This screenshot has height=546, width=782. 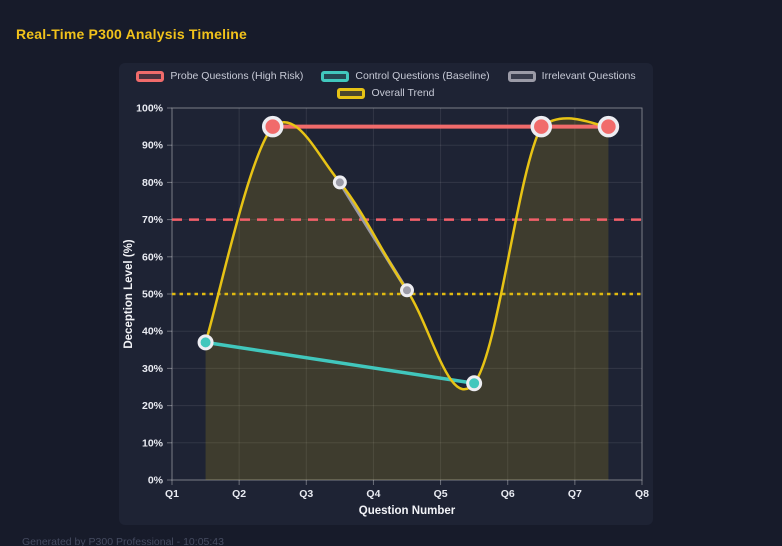 What do you see at coordinates (373, 494) in the screenshot?
I see `x-tick-label: Q4` at bounding box center [373, 494].